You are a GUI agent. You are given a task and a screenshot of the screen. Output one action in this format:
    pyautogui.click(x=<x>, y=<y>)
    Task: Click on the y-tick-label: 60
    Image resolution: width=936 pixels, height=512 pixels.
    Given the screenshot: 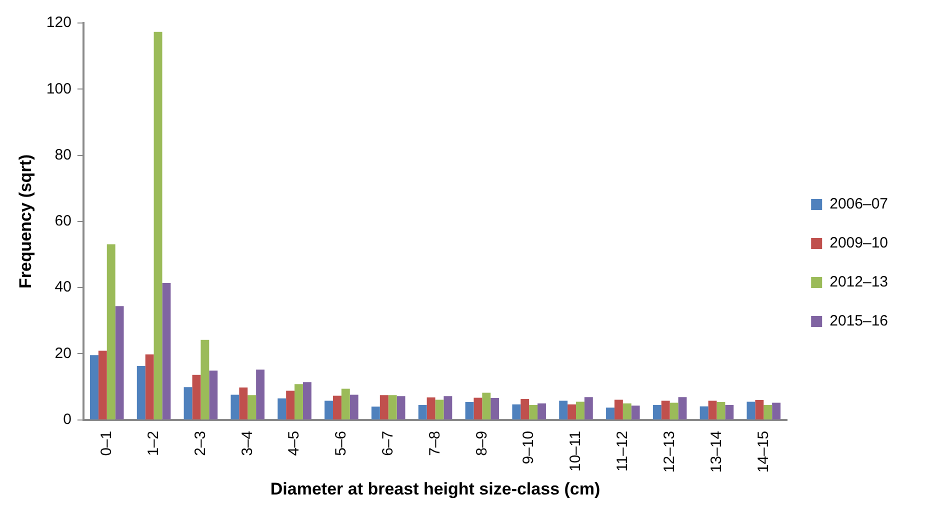 What is the action you would take?
    pyautogui.click(x=63, y=221)
    